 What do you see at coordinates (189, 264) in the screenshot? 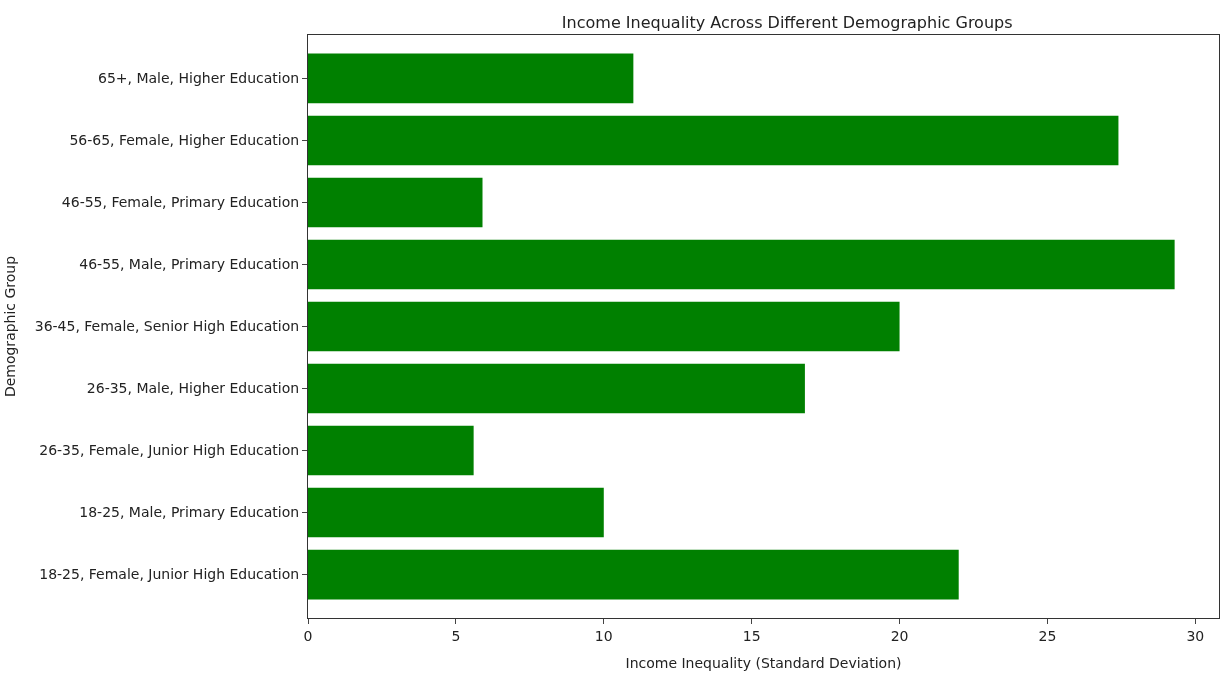
I see `y-tick-label: 46-55, Male, Primary Education` at bounding box center [189, 264].